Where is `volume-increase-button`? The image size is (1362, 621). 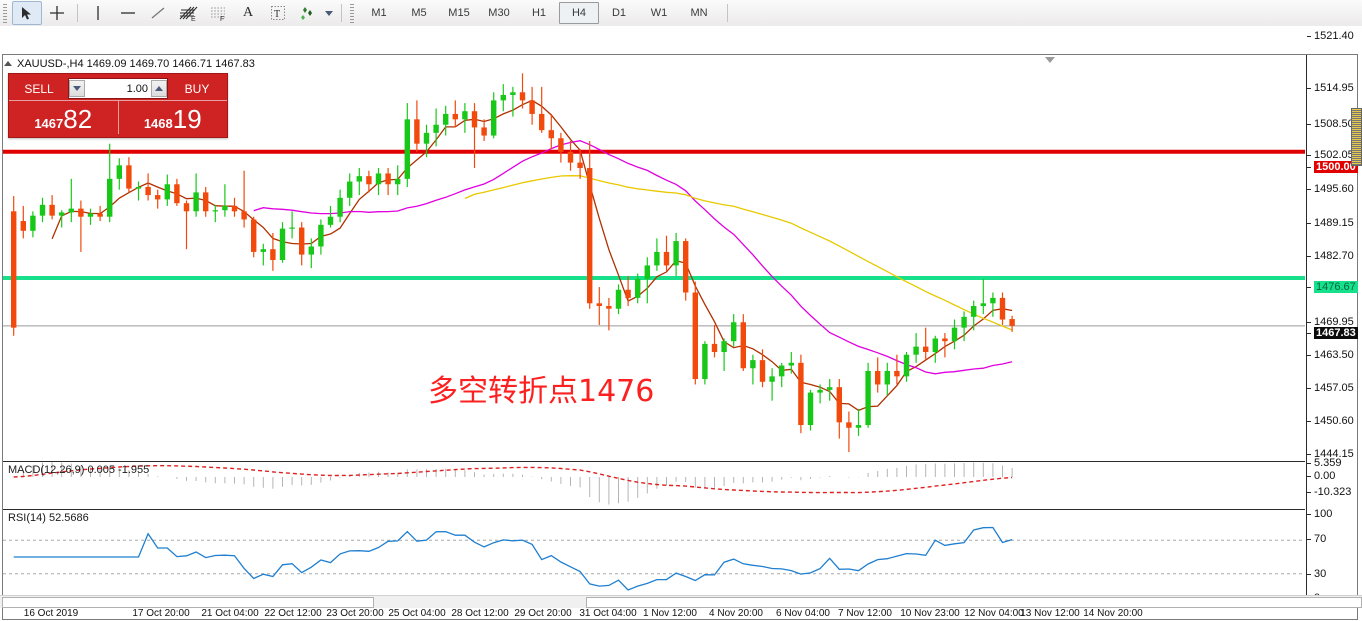
volume-increase-button is located at coordinates (159, 88).